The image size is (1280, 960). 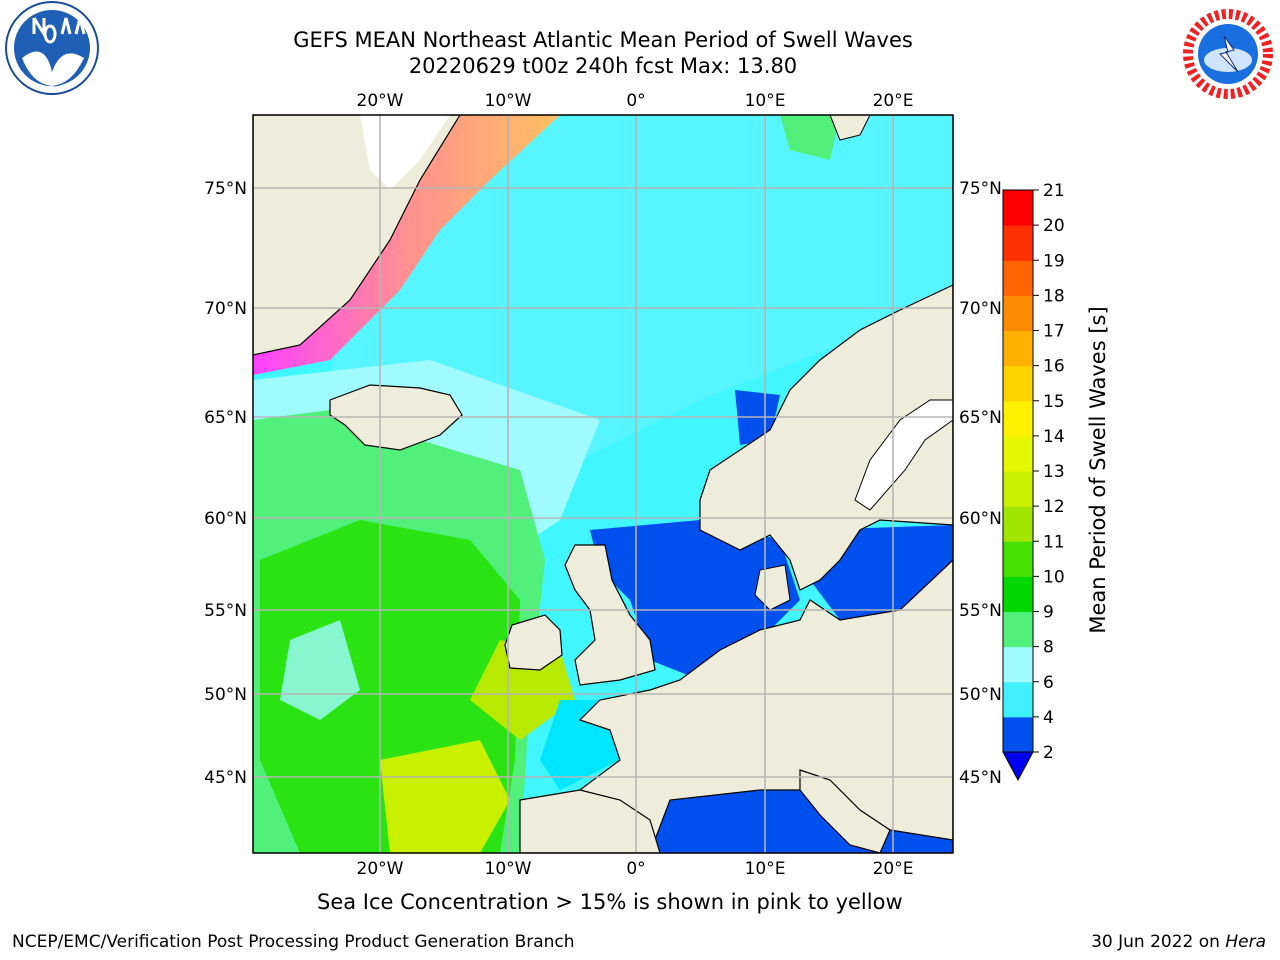 I want to click on period-region-12-13-south, so click(x=445, y=796).